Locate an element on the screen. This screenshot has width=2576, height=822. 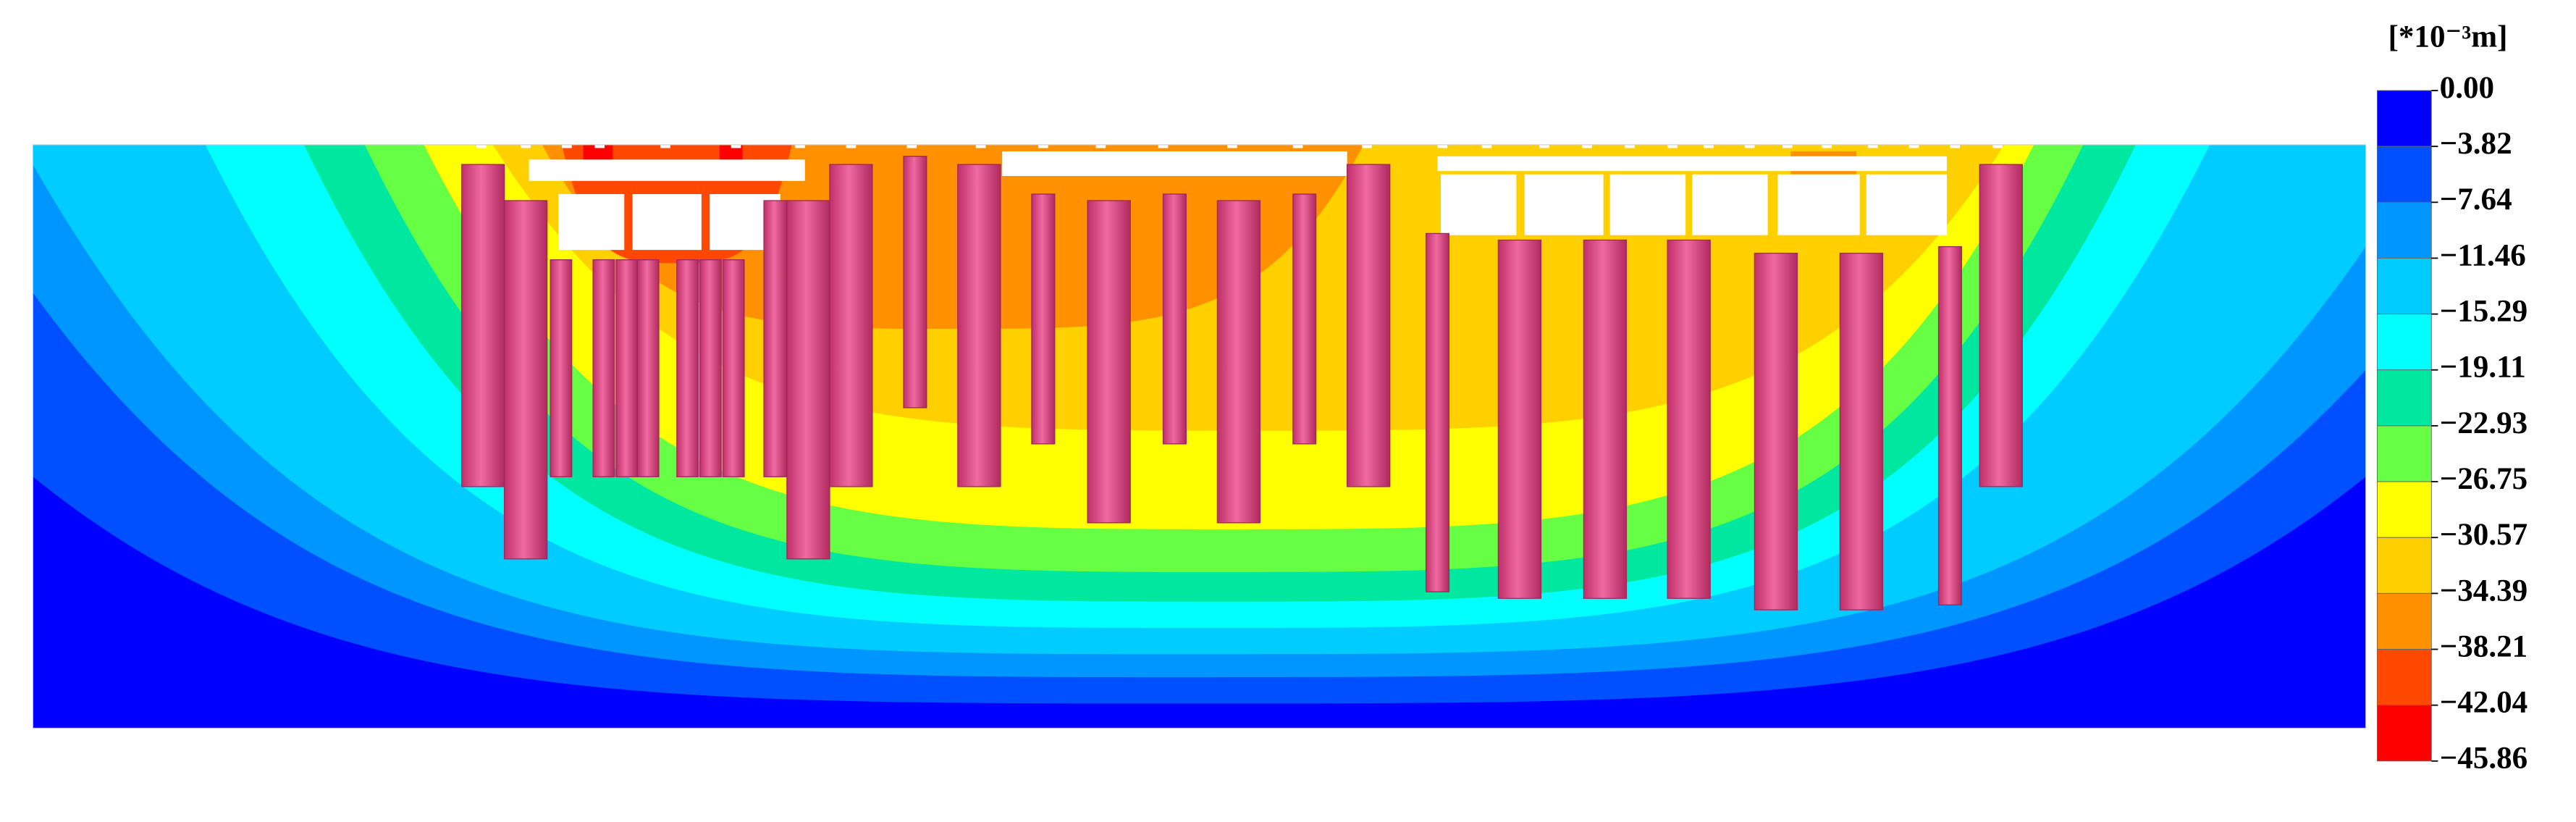
colorbar-title: [*10⁻³m] is located at coordinates (2448, 37).